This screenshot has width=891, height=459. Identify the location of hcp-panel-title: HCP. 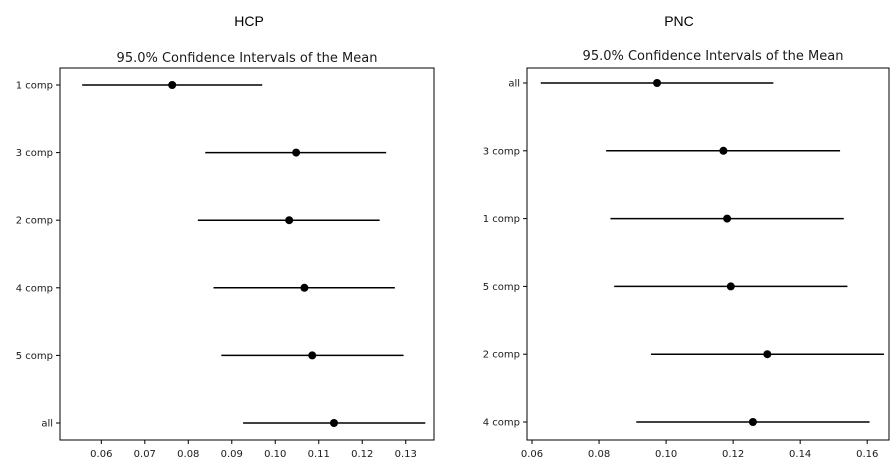
(249, 21).